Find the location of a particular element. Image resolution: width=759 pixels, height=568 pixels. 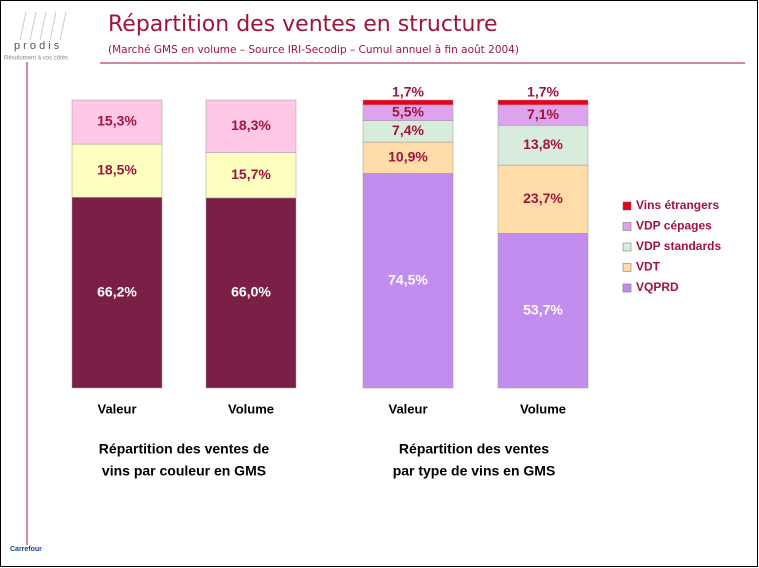

logo-lines is located at coordinates (43, 26).